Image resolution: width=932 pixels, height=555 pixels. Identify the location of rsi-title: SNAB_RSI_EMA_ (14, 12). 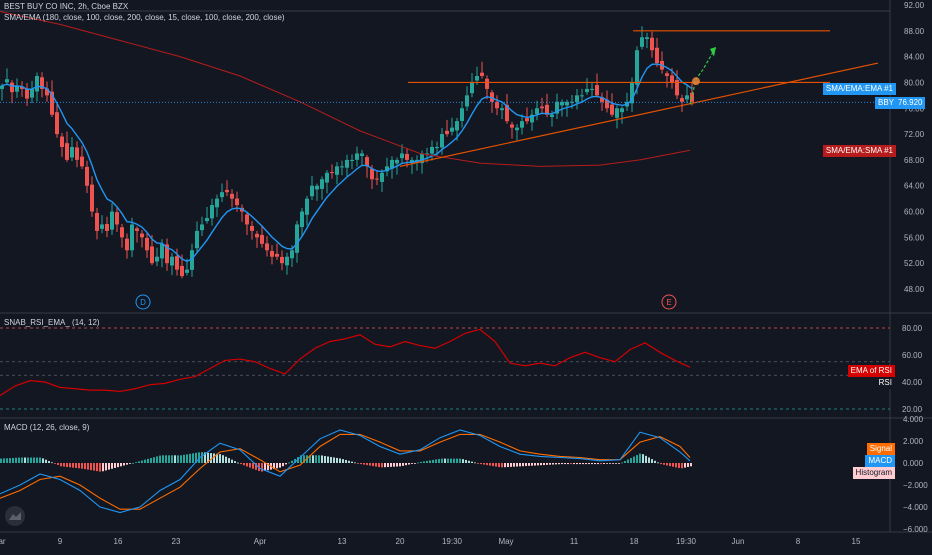
(52, 322).